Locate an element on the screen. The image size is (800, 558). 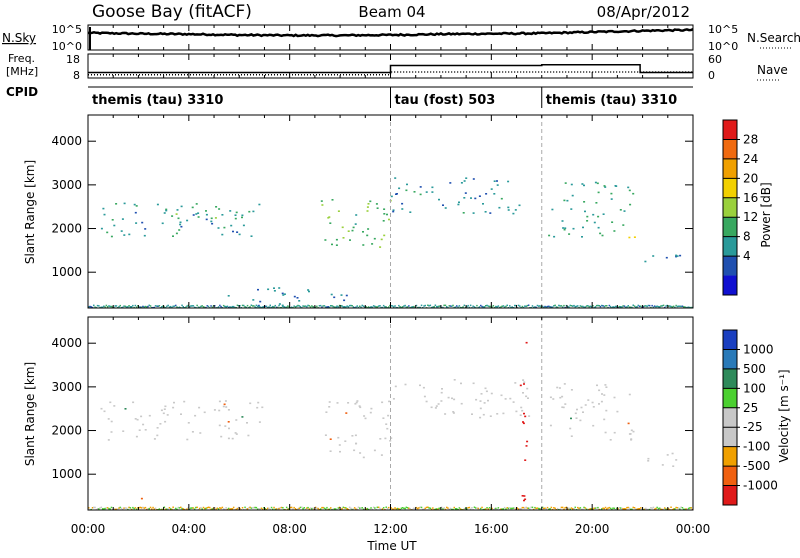
noise-sky-line is located at coordinates (390, 33).